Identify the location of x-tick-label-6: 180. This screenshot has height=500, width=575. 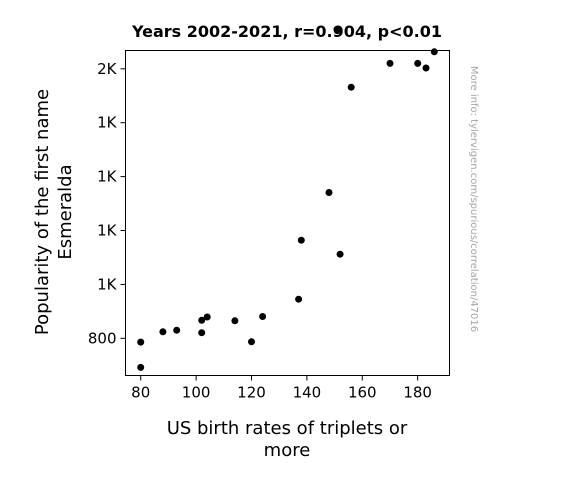
(417, 393).